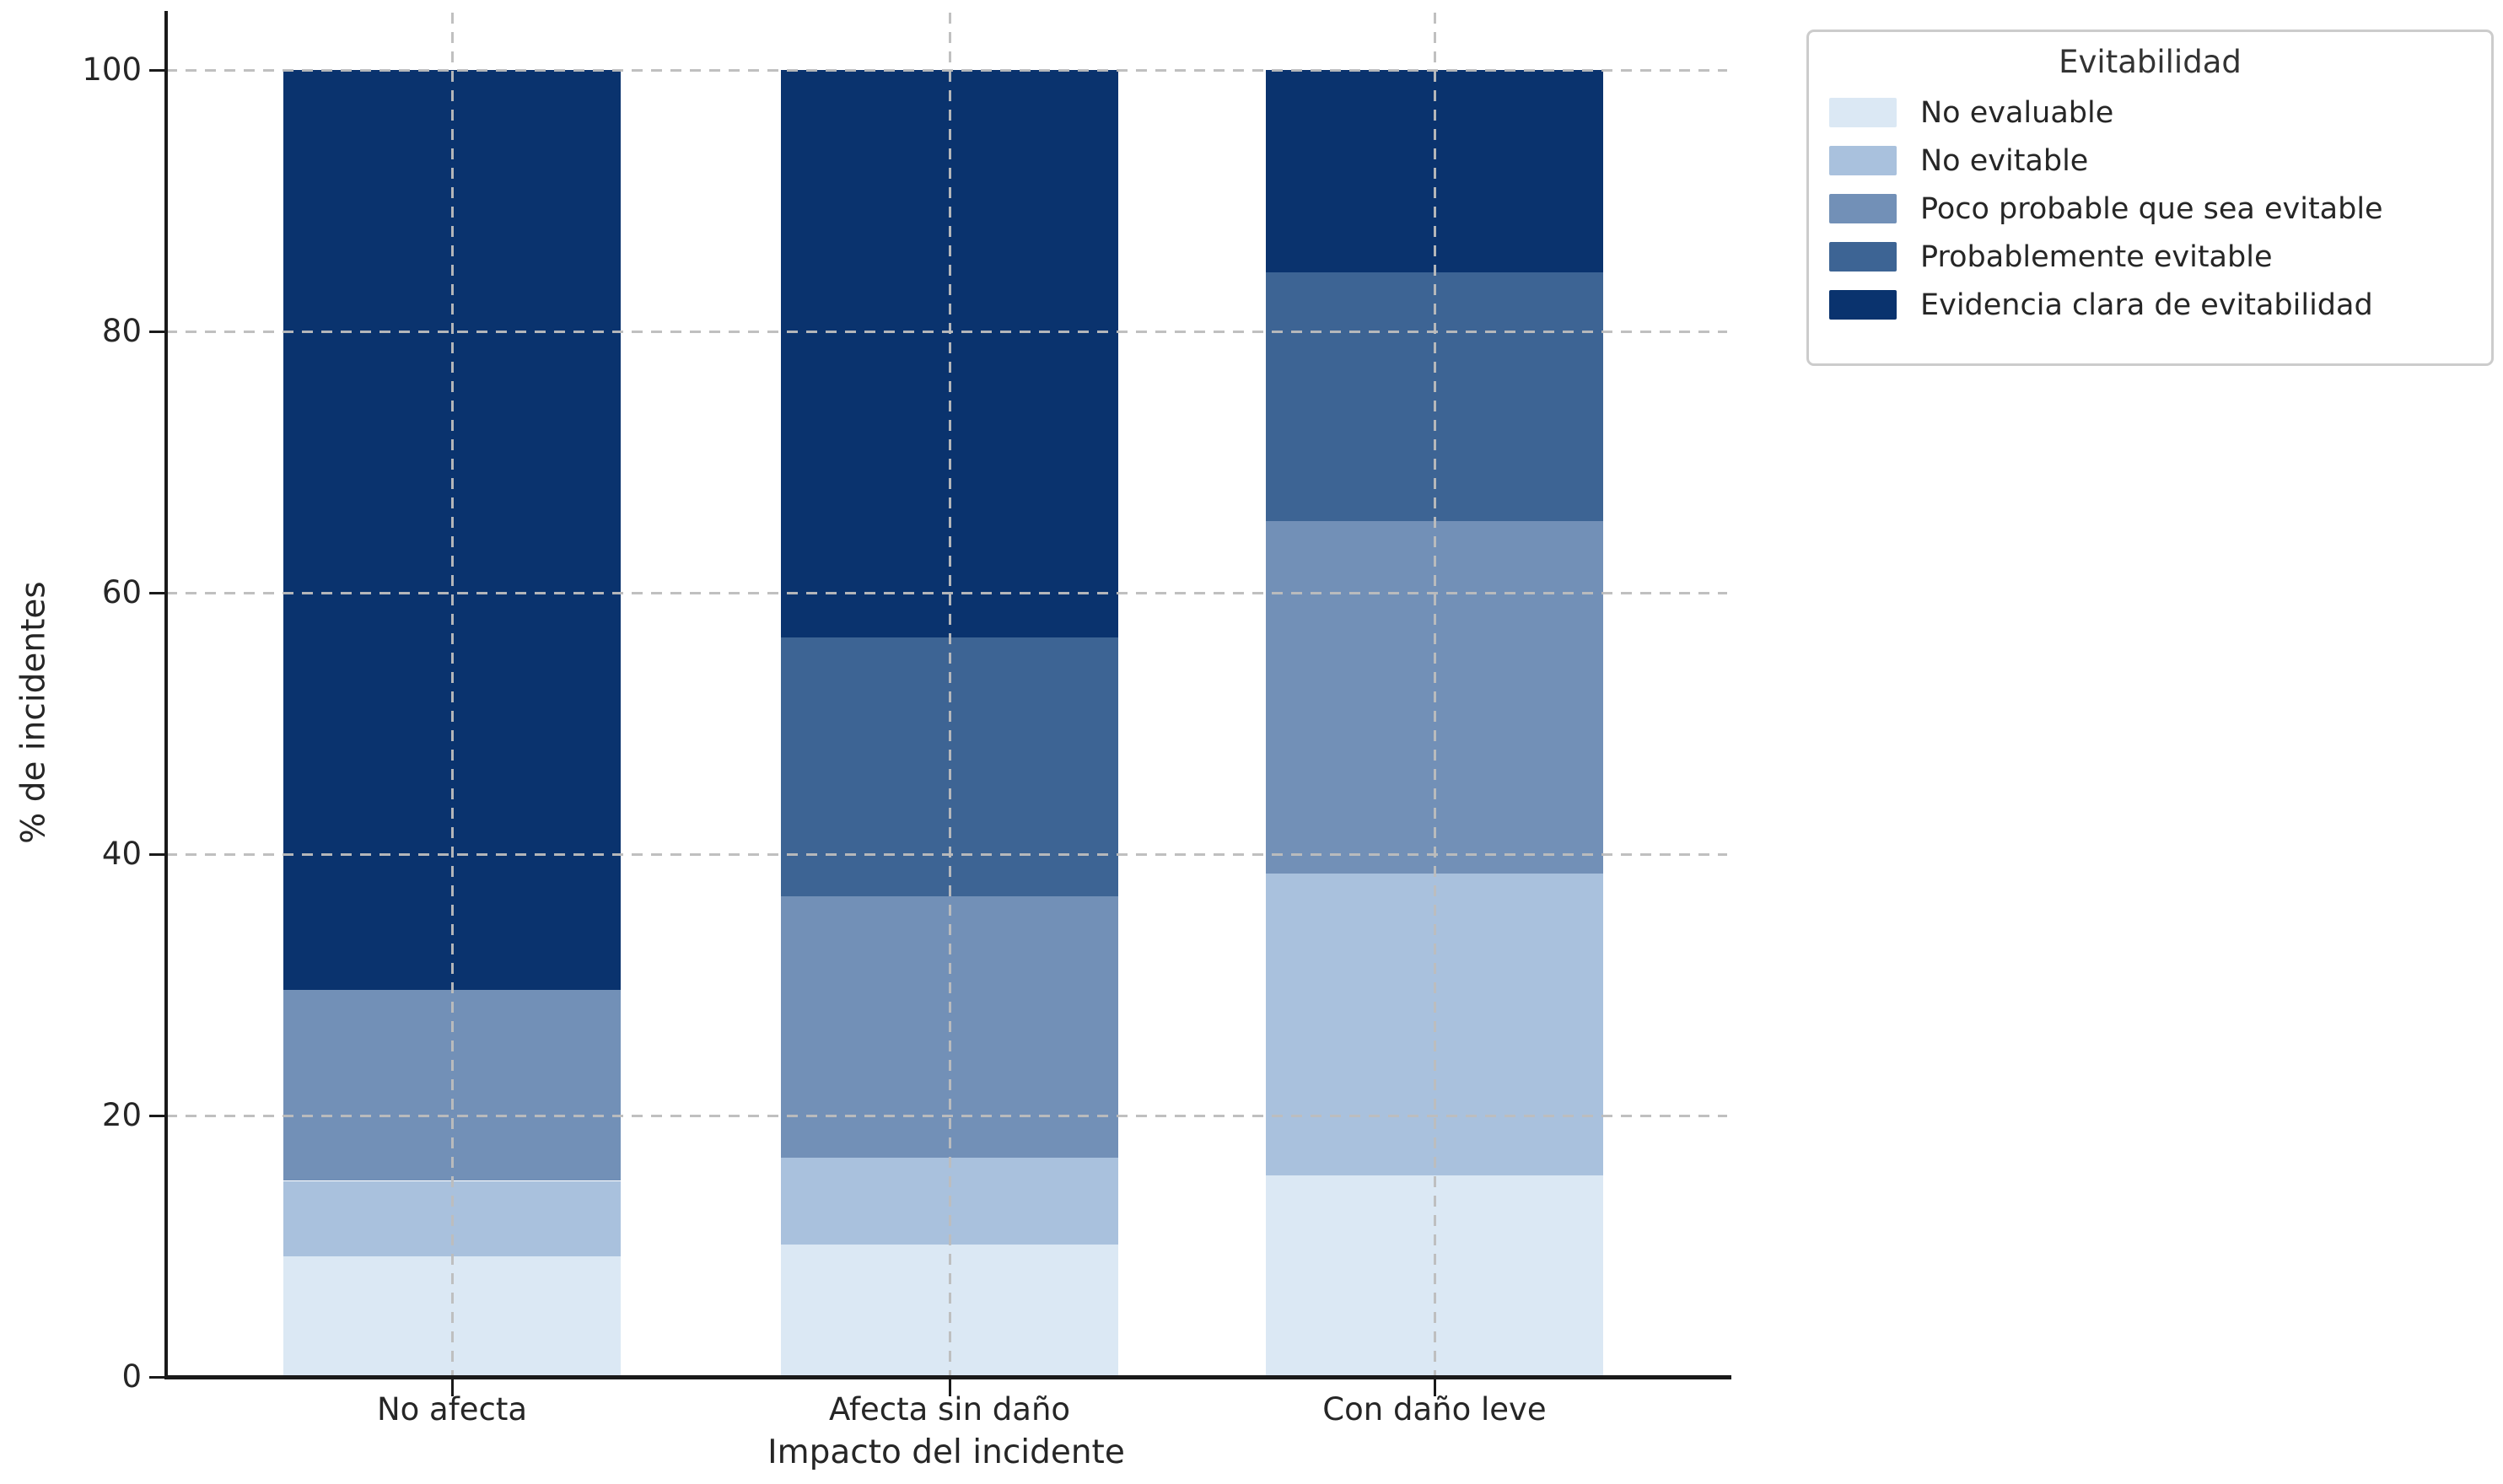 This screenshot has width=2503, height=1484. I want to click on x-axis-title: Impacto del incidente, so click(946, 1452).